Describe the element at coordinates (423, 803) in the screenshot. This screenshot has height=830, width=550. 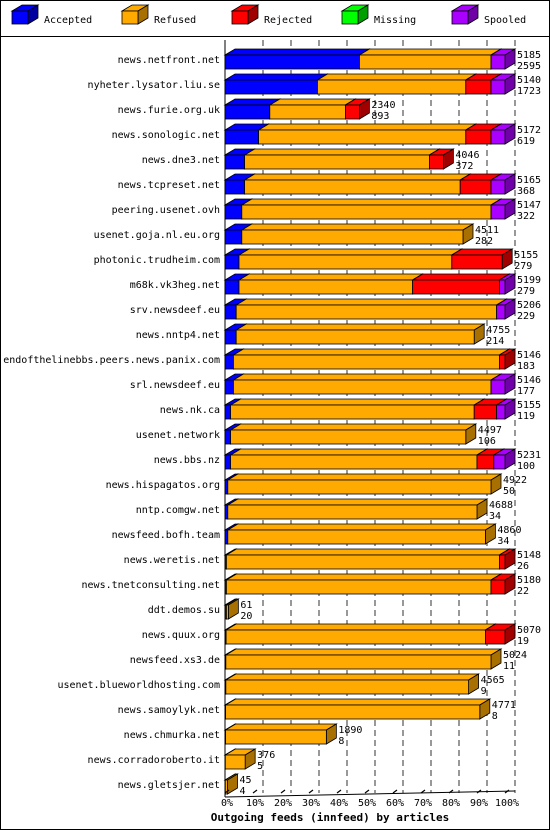
I see `x-tick-label-70: 70%` at that location.